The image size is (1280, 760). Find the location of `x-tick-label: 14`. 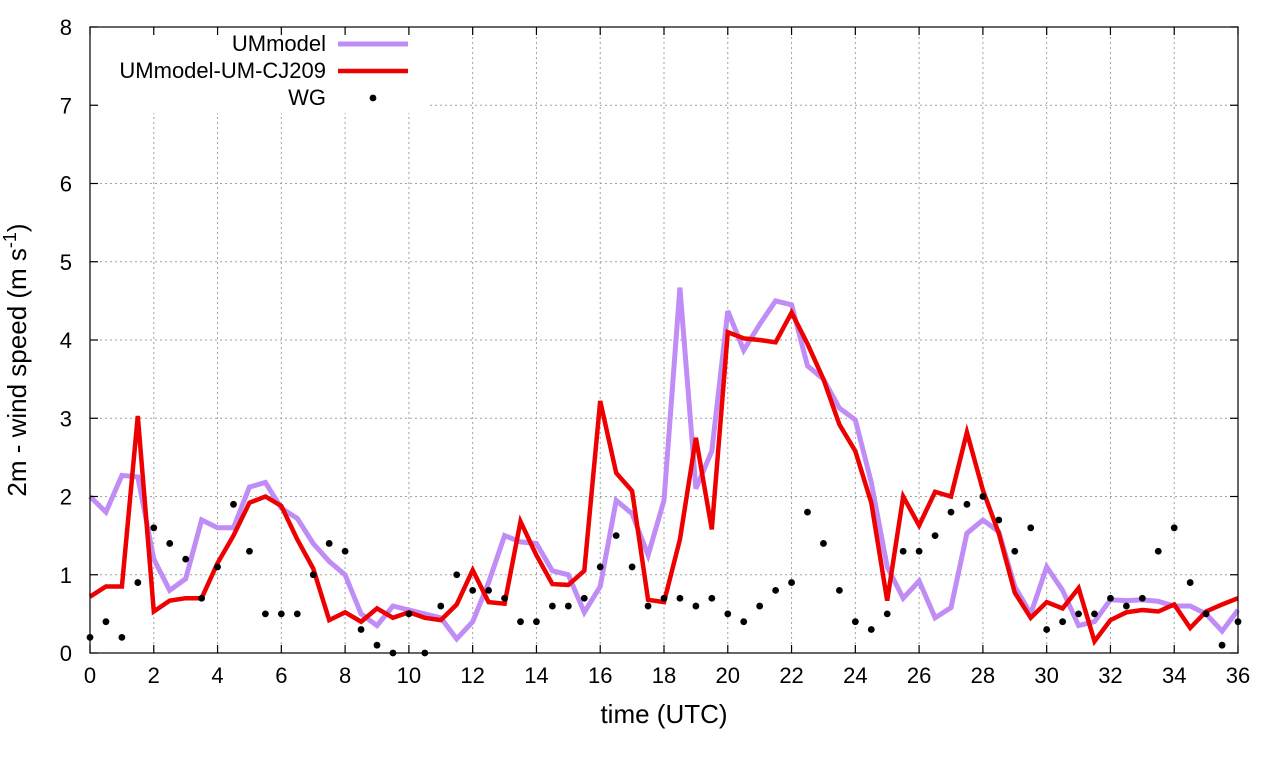

x-tick-label: 14 is located at coordinates (536, 675).